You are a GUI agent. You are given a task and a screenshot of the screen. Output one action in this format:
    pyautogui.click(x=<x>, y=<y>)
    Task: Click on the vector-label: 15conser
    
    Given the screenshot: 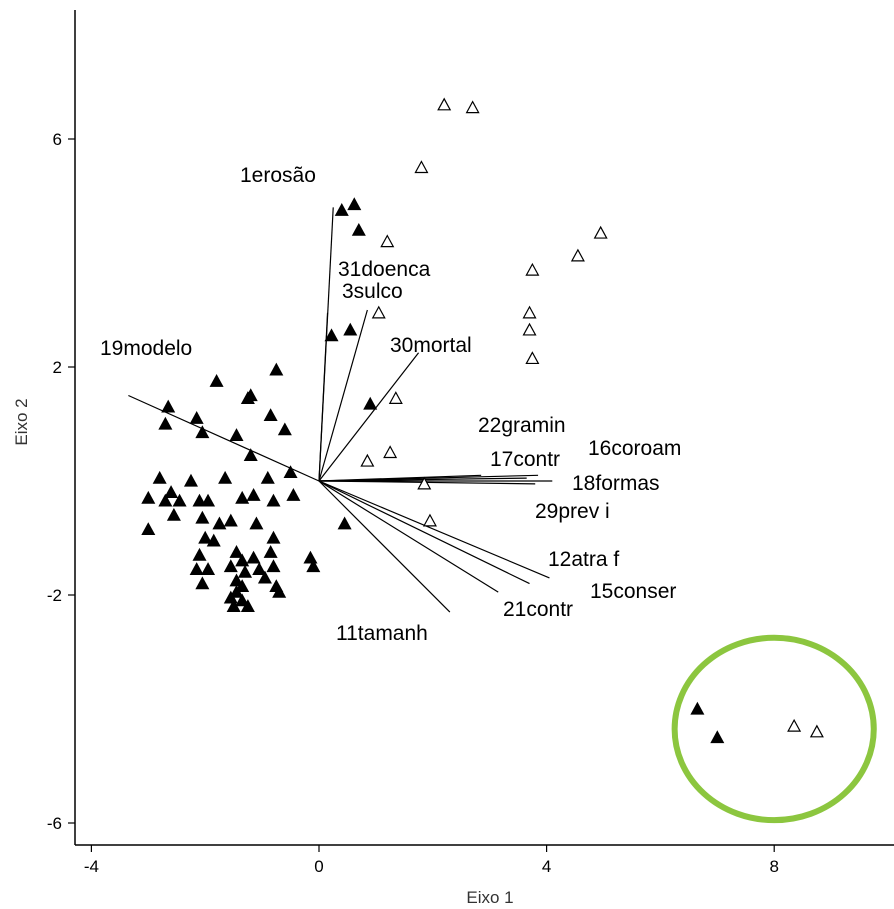 What is the action you would take?
    pyautogui.click(x=633, y=591)
    